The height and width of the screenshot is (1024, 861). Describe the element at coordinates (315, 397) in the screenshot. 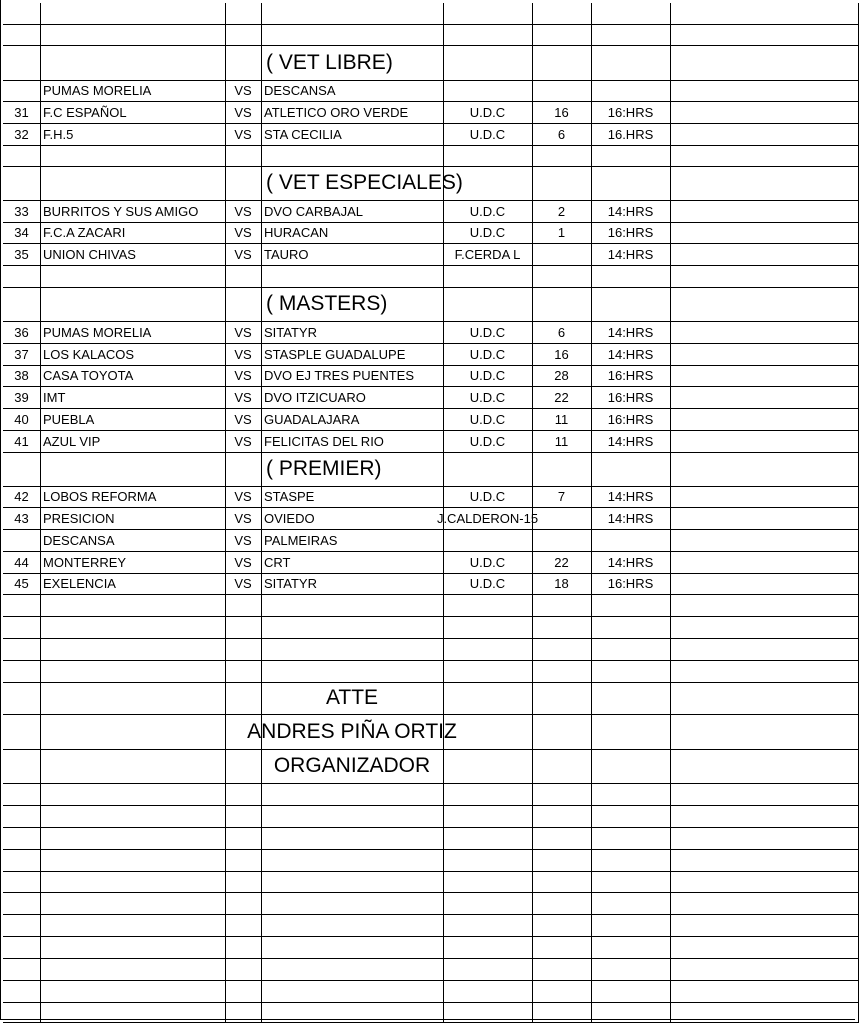

I see `away: DVO ITZICUARO` at that location.